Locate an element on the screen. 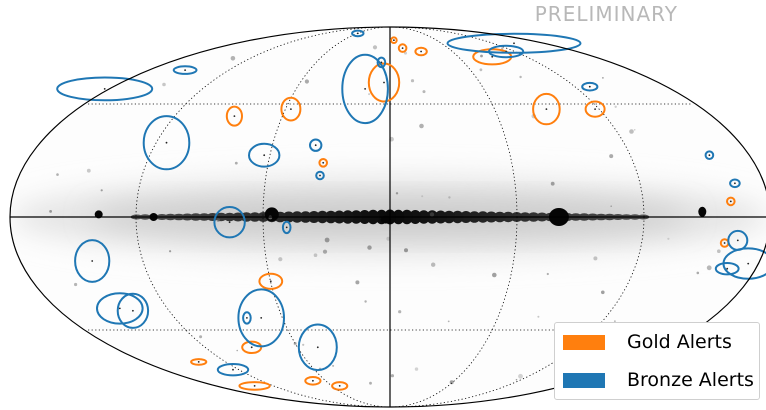  legend: Gold Alerts Bronze Alerts is located at coordinates (657, 361).